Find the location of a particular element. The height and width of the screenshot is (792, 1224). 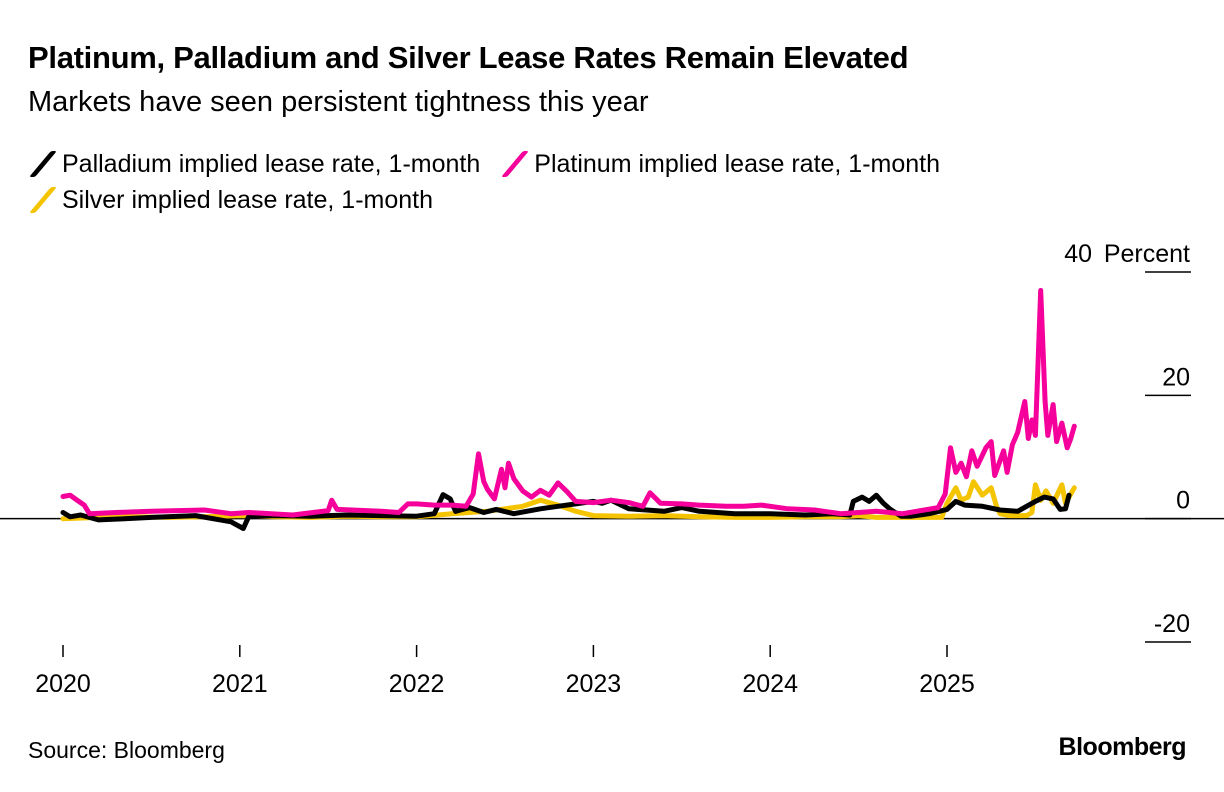

legend-item-palladium: Palladium implied lease rate, 1-month is located at coordinates (254, 164).